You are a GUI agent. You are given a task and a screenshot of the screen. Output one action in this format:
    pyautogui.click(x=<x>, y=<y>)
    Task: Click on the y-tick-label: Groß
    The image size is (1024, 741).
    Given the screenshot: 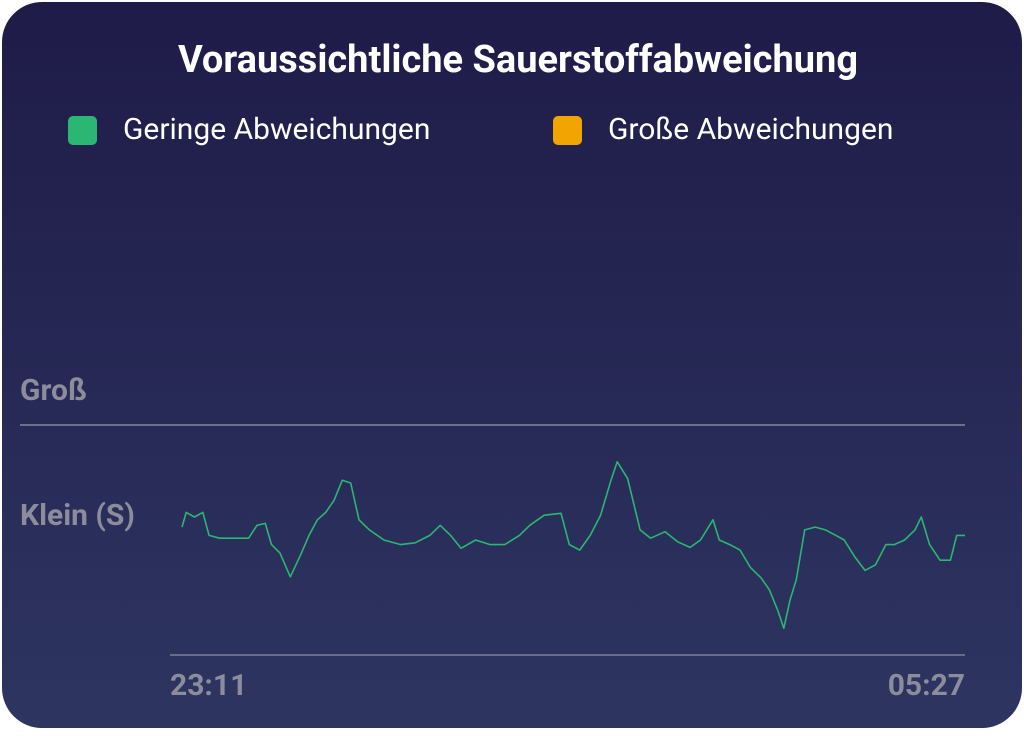 What is the action you would take?
    pyautogui.click(x=53, y=390)
    